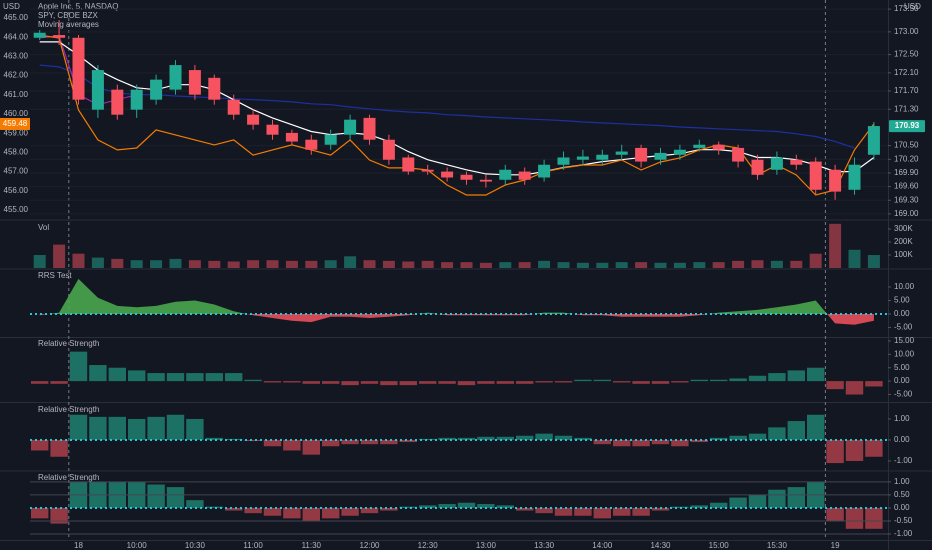 The image size is (932, 550). I want to click on y2-last-label: 459.48, so click(15, 123).